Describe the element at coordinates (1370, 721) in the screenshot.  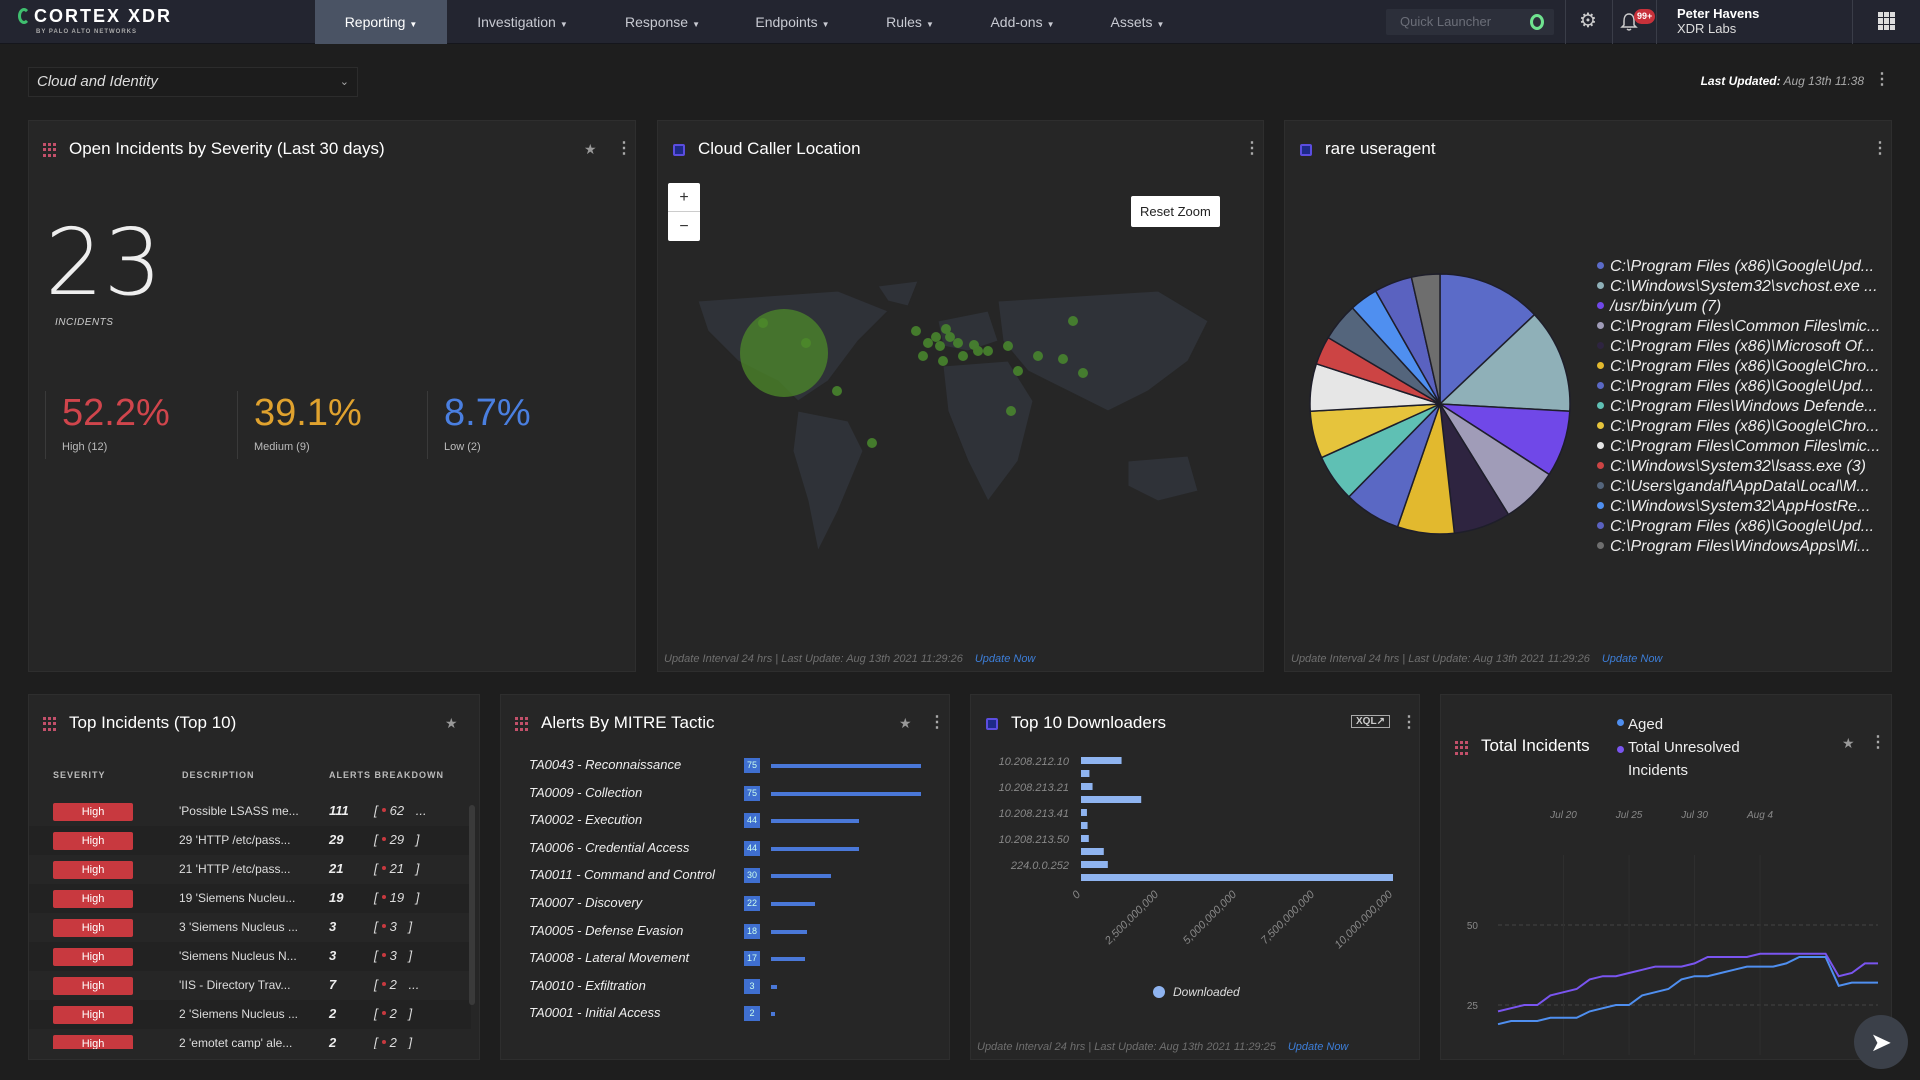
I see `xql-button: XQL↗` at that location.